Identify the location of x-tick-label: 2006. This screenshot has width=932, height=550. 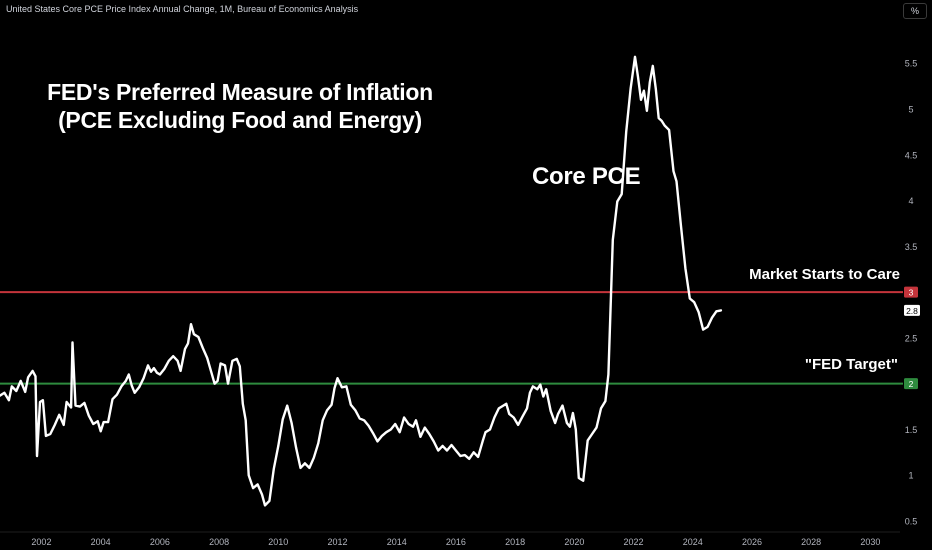
(160, 542).